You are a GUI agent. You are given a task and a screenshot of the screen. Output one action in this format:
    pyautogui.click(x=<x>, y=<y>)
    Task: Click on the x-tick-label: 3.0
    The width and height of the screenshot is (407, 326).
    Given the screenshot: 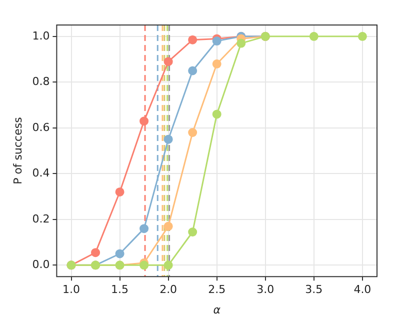 What is the action you would take?
    pyautogui.click(x=265, y=289)
    